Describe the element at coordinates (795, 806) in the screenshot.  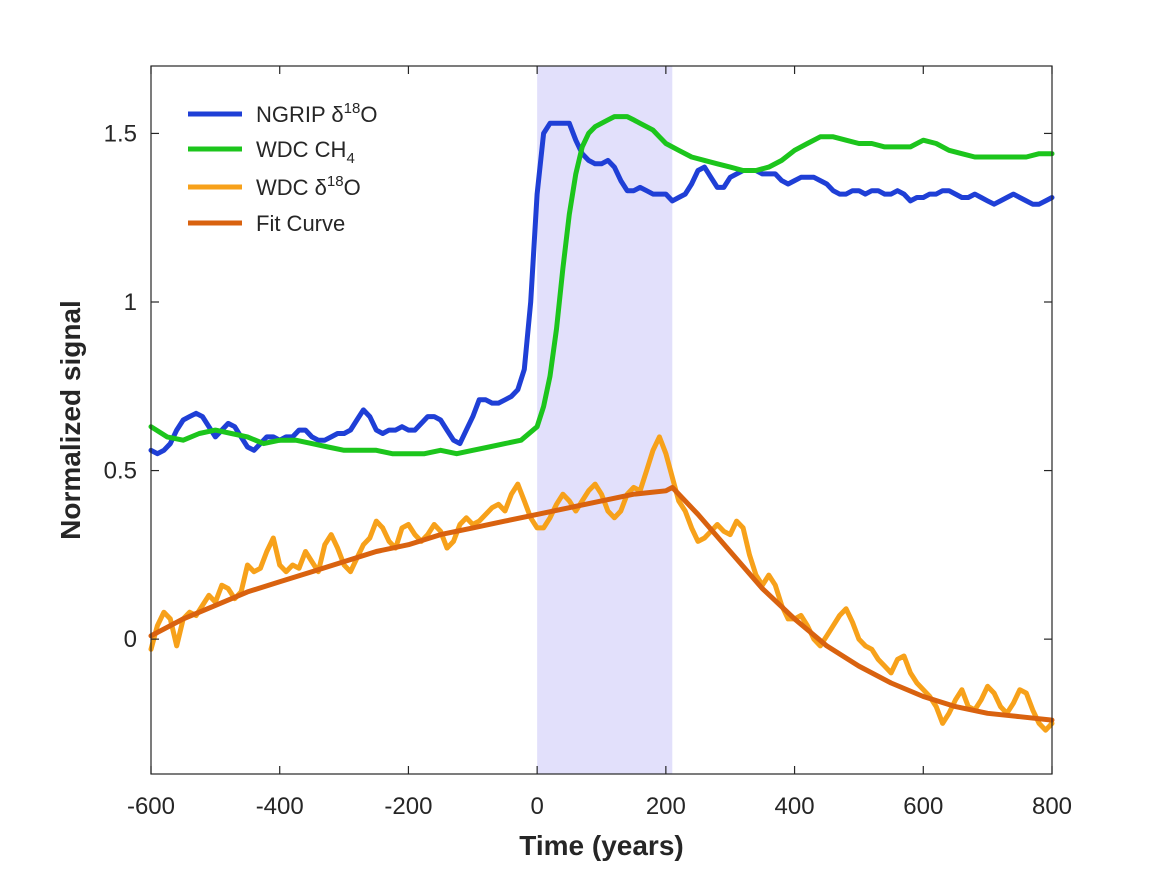
I see `x-tick-label: 400` at that location.